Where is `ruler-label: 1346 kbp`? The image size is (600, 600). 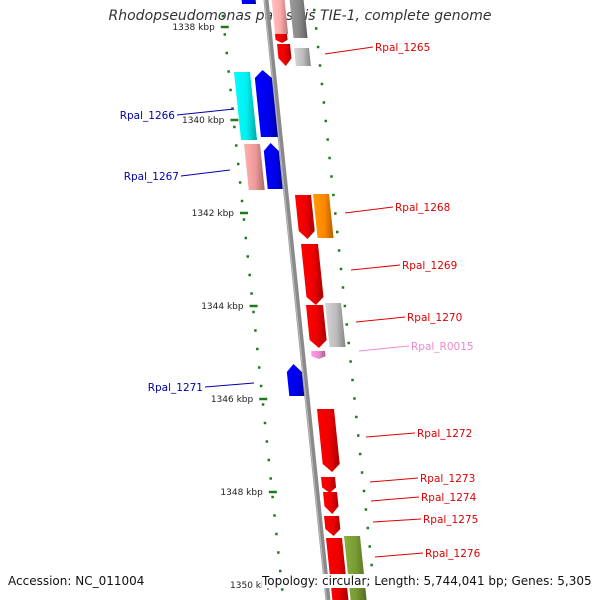 ruler-label: 1346 kbp is located at coordinates (232, 400).